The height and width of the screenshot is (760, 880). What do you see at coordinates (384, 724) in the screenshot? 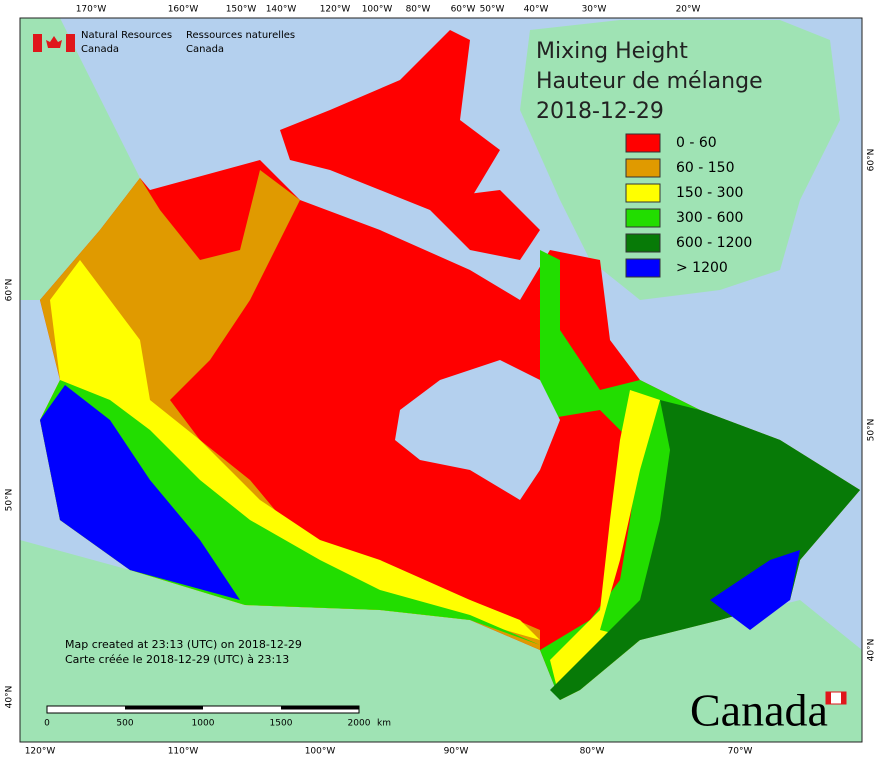
I see `scale-unit: km` at bounding box center [384, 724].